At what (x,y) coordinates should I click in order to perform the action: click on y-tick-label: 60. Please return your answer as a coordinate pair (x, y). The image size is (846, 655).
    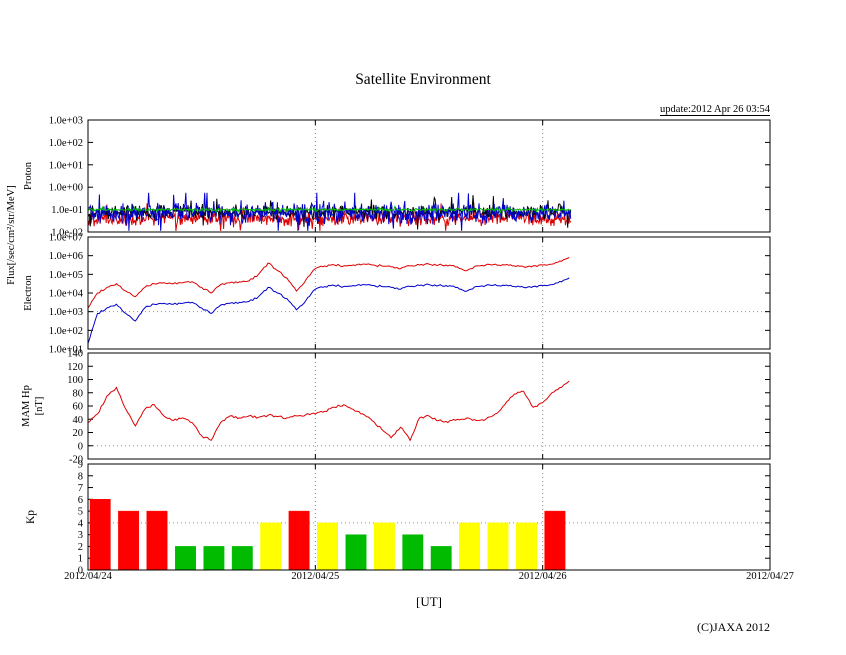
    Looking at the image, I should click on (78, 407).